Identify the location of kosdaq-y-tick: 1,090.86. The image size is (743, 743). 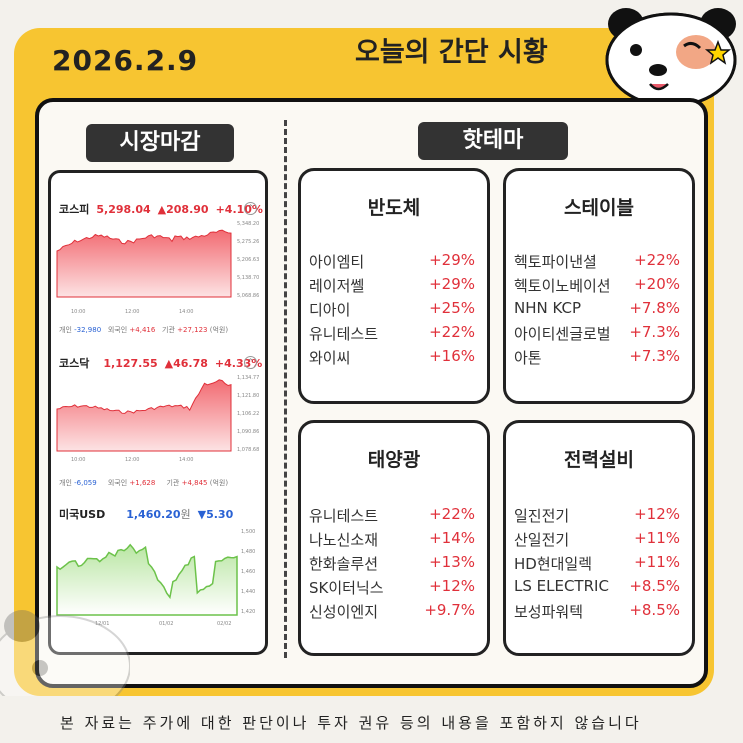
(248, 432).